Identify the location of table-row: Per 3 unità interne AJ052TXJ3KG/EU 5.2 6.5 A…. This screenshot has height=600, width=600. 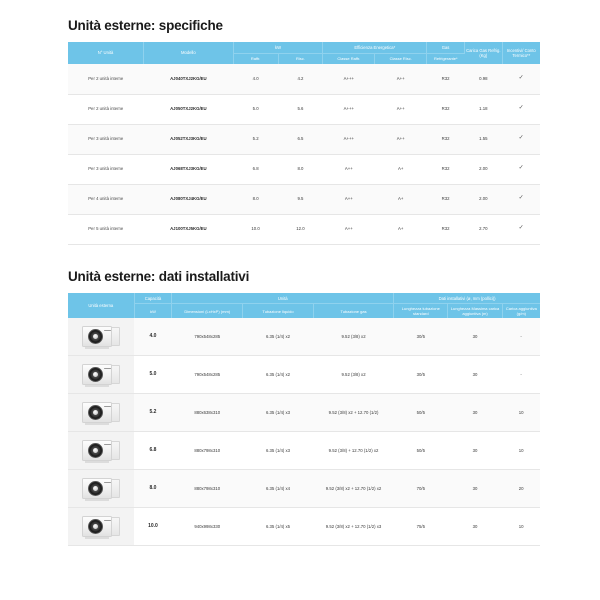
(304, 139).